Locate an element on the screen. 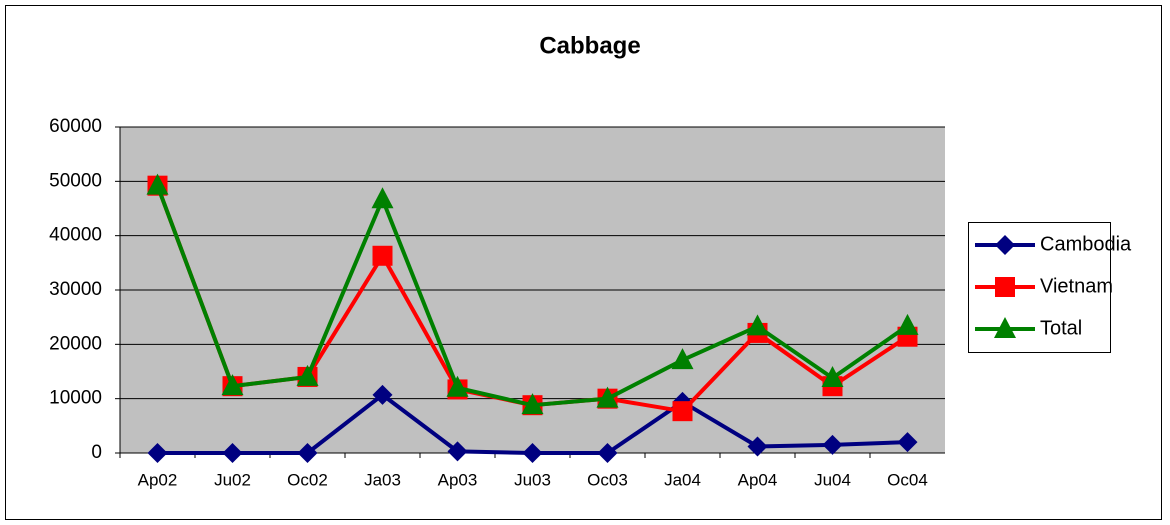 This screenshot has width=1170, height=525. y-tick-label: 50000 is located at coordinates (75, 180).